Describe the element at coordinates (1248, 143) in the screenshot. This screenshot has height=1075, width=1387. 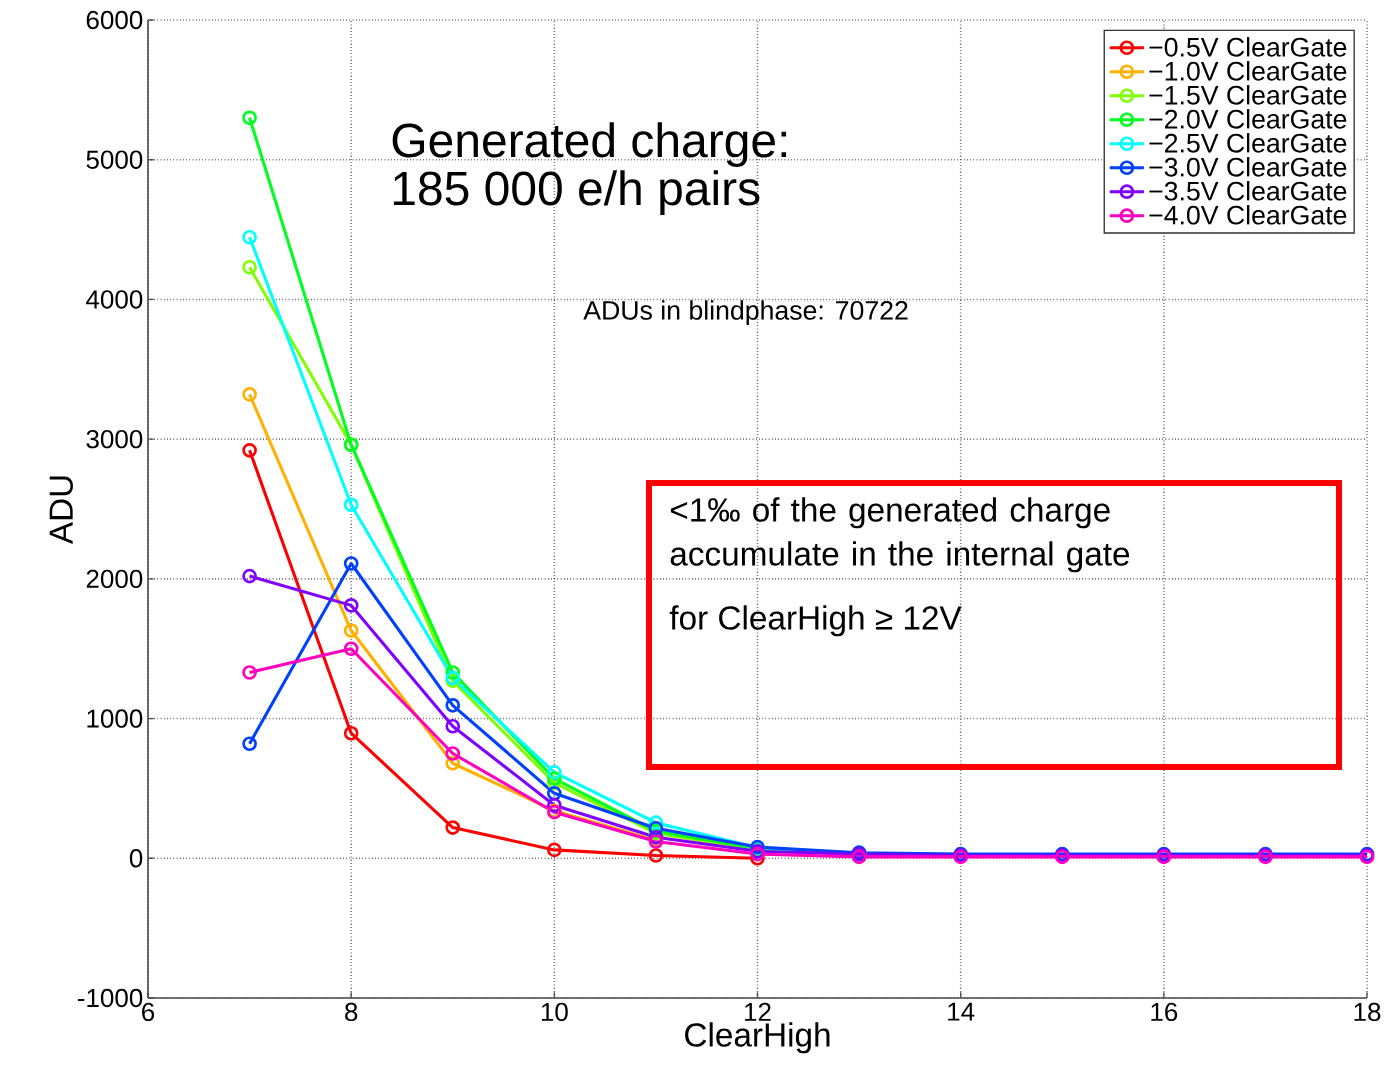
I see `legend-label: −2.5V ClearGate` at that location.